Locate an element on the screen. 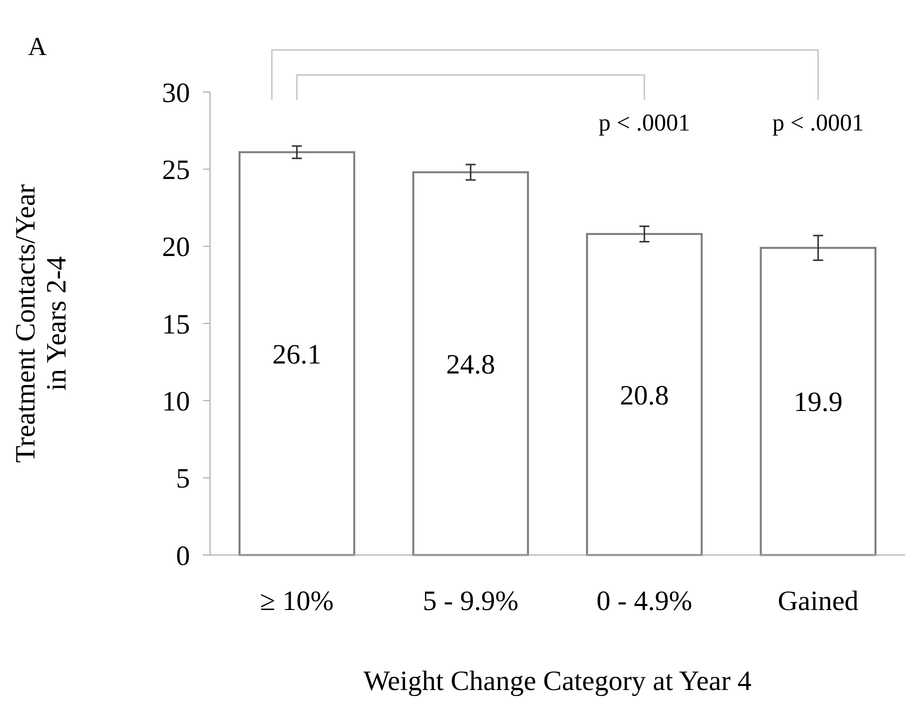 Image resolution: width=918 pixels, height=718 pixels. data-label: 26.1 is located at coordinates (297, 354).